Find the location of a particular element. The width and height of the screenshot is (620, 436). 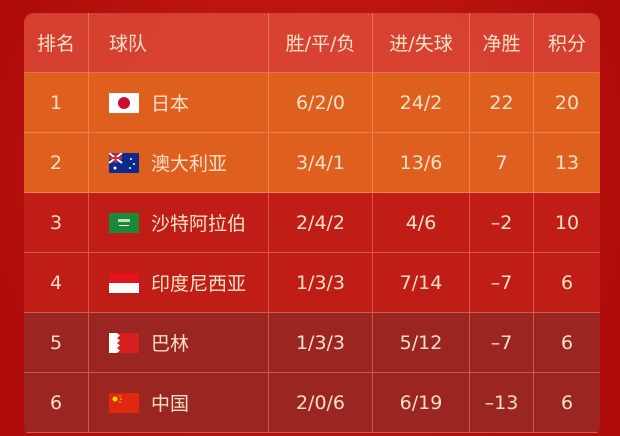

table-header: 排名 球队 胜/平/负 进/失球 净胜 积分 is located at coordinates (312, 43).